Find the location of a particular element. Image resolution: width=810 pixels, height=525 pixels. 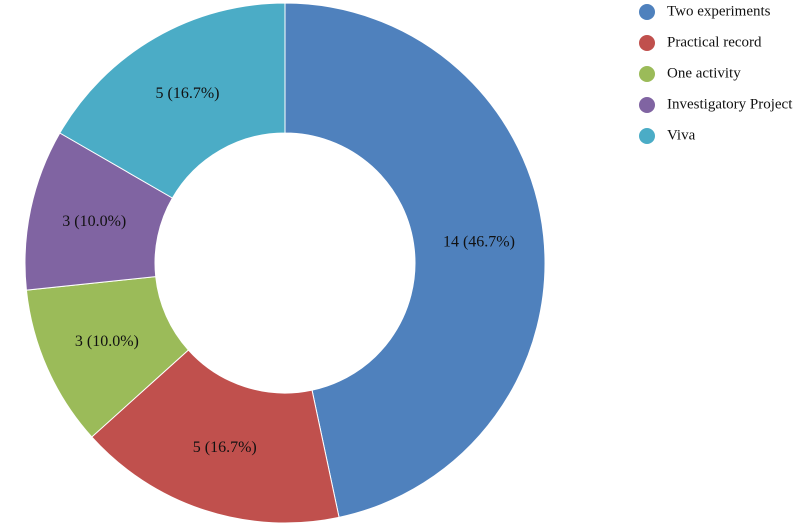

legend-label-viva: Viva is located at coordinates (681, 135).